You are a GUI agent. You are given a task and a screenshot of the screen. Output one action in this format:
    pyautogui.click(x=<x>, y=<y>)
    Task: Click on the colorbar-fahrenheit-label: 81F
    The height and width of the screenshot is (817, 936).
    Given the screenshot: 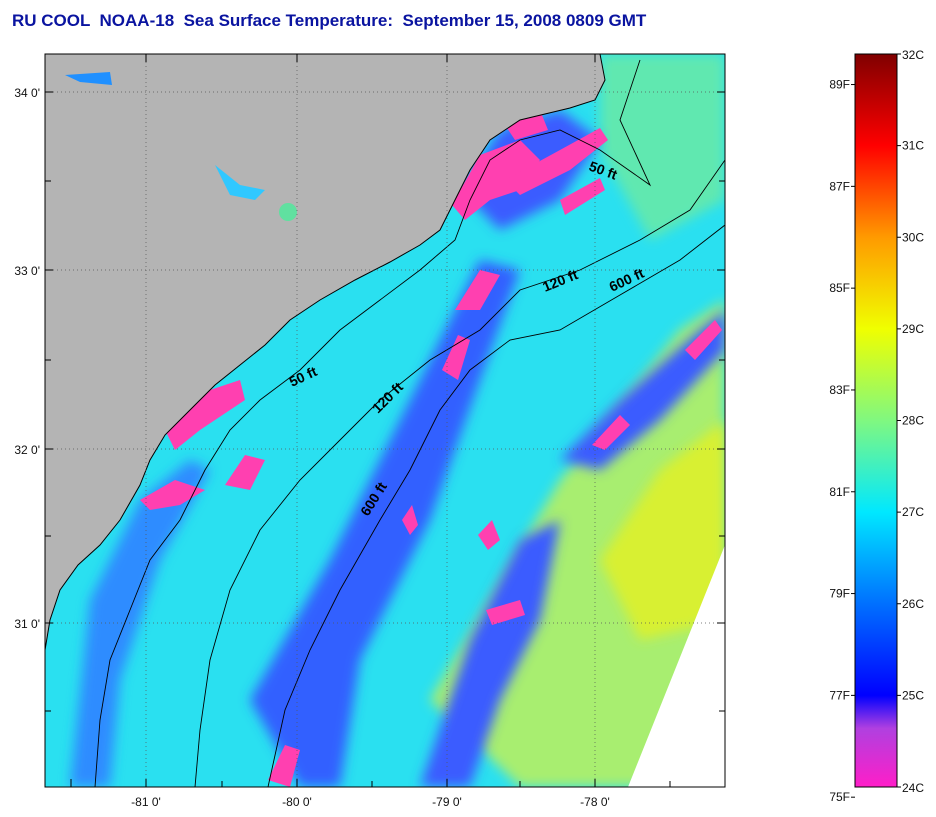 What is the action you would take?
    pyautogui.click(x=839, y=492)
    